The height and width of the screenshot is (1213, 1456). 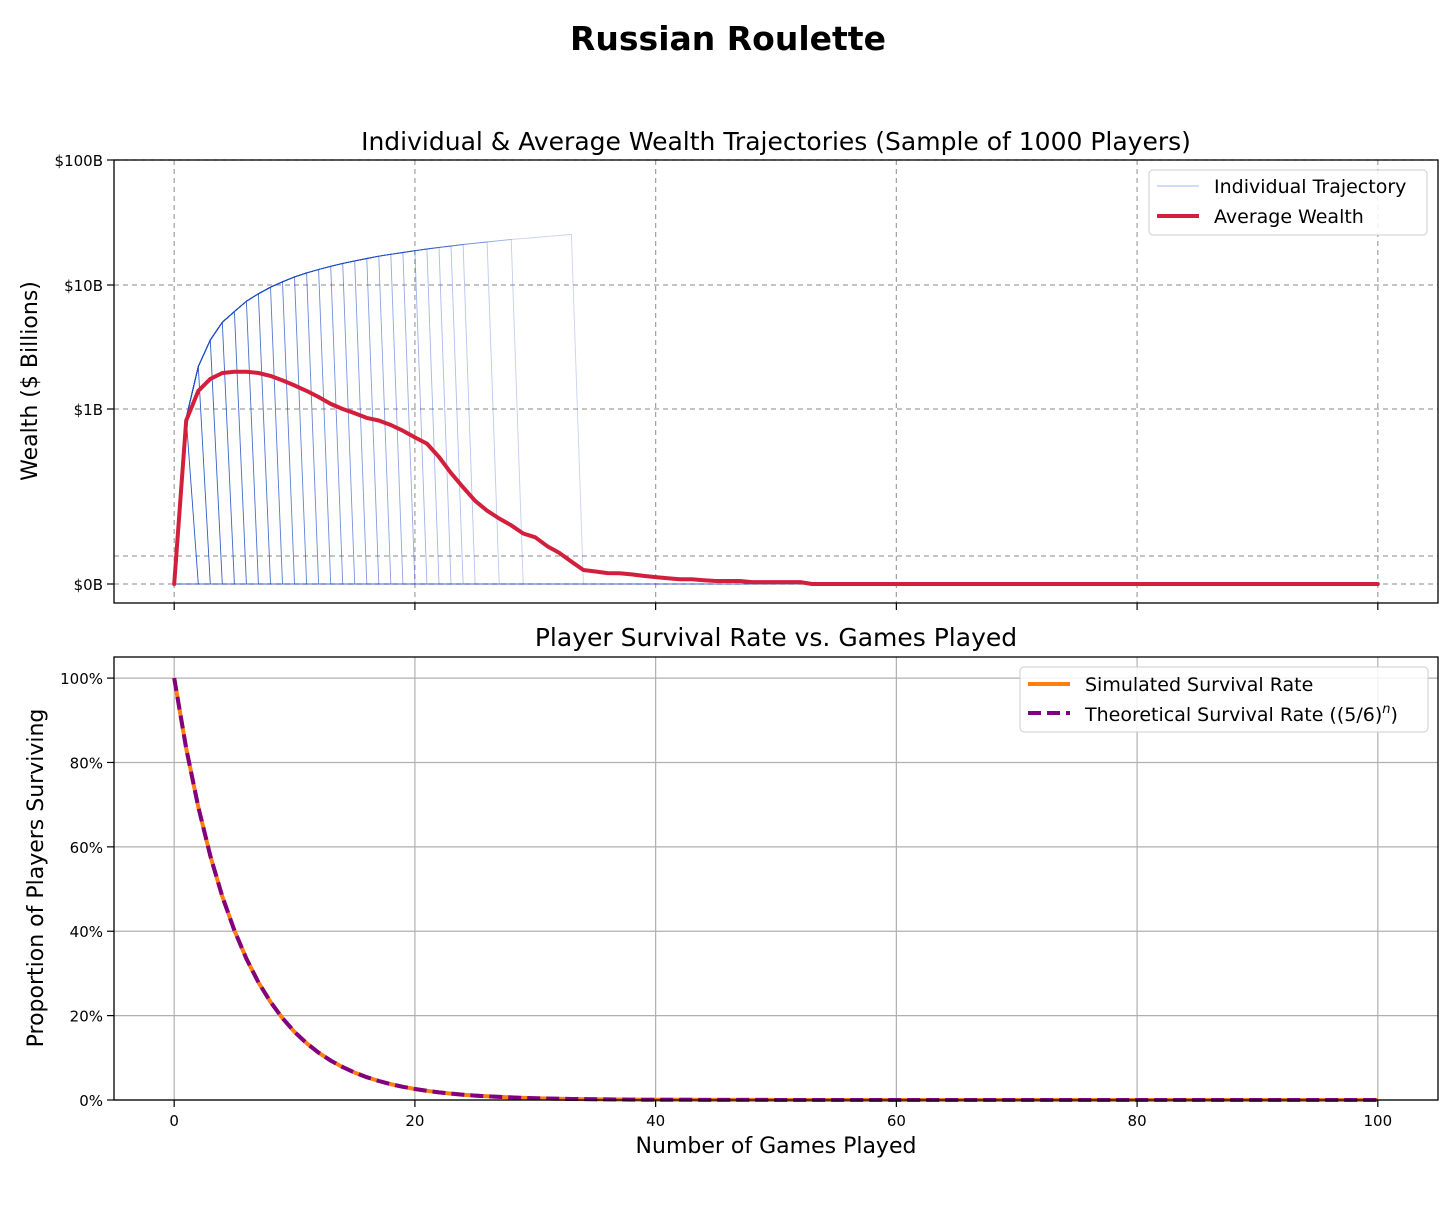 I want to click on survival-y-tick-label-1: 20%, so click(x=86, y=1017).